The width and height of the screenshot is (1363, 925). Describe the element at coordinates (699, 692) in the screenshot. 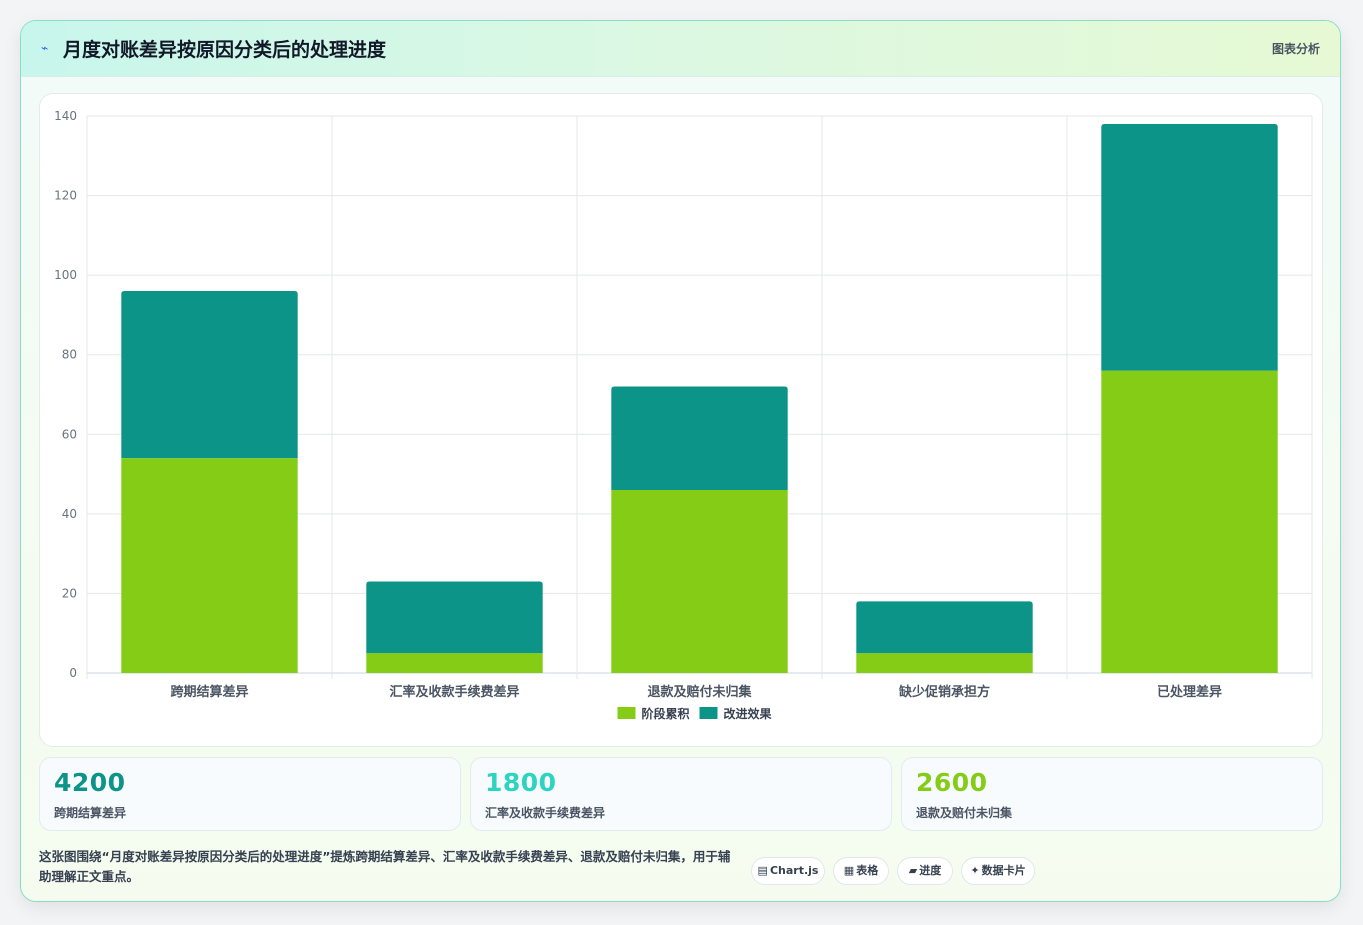

I see `x-tick-label: 退款及赔付未归集` at that location.